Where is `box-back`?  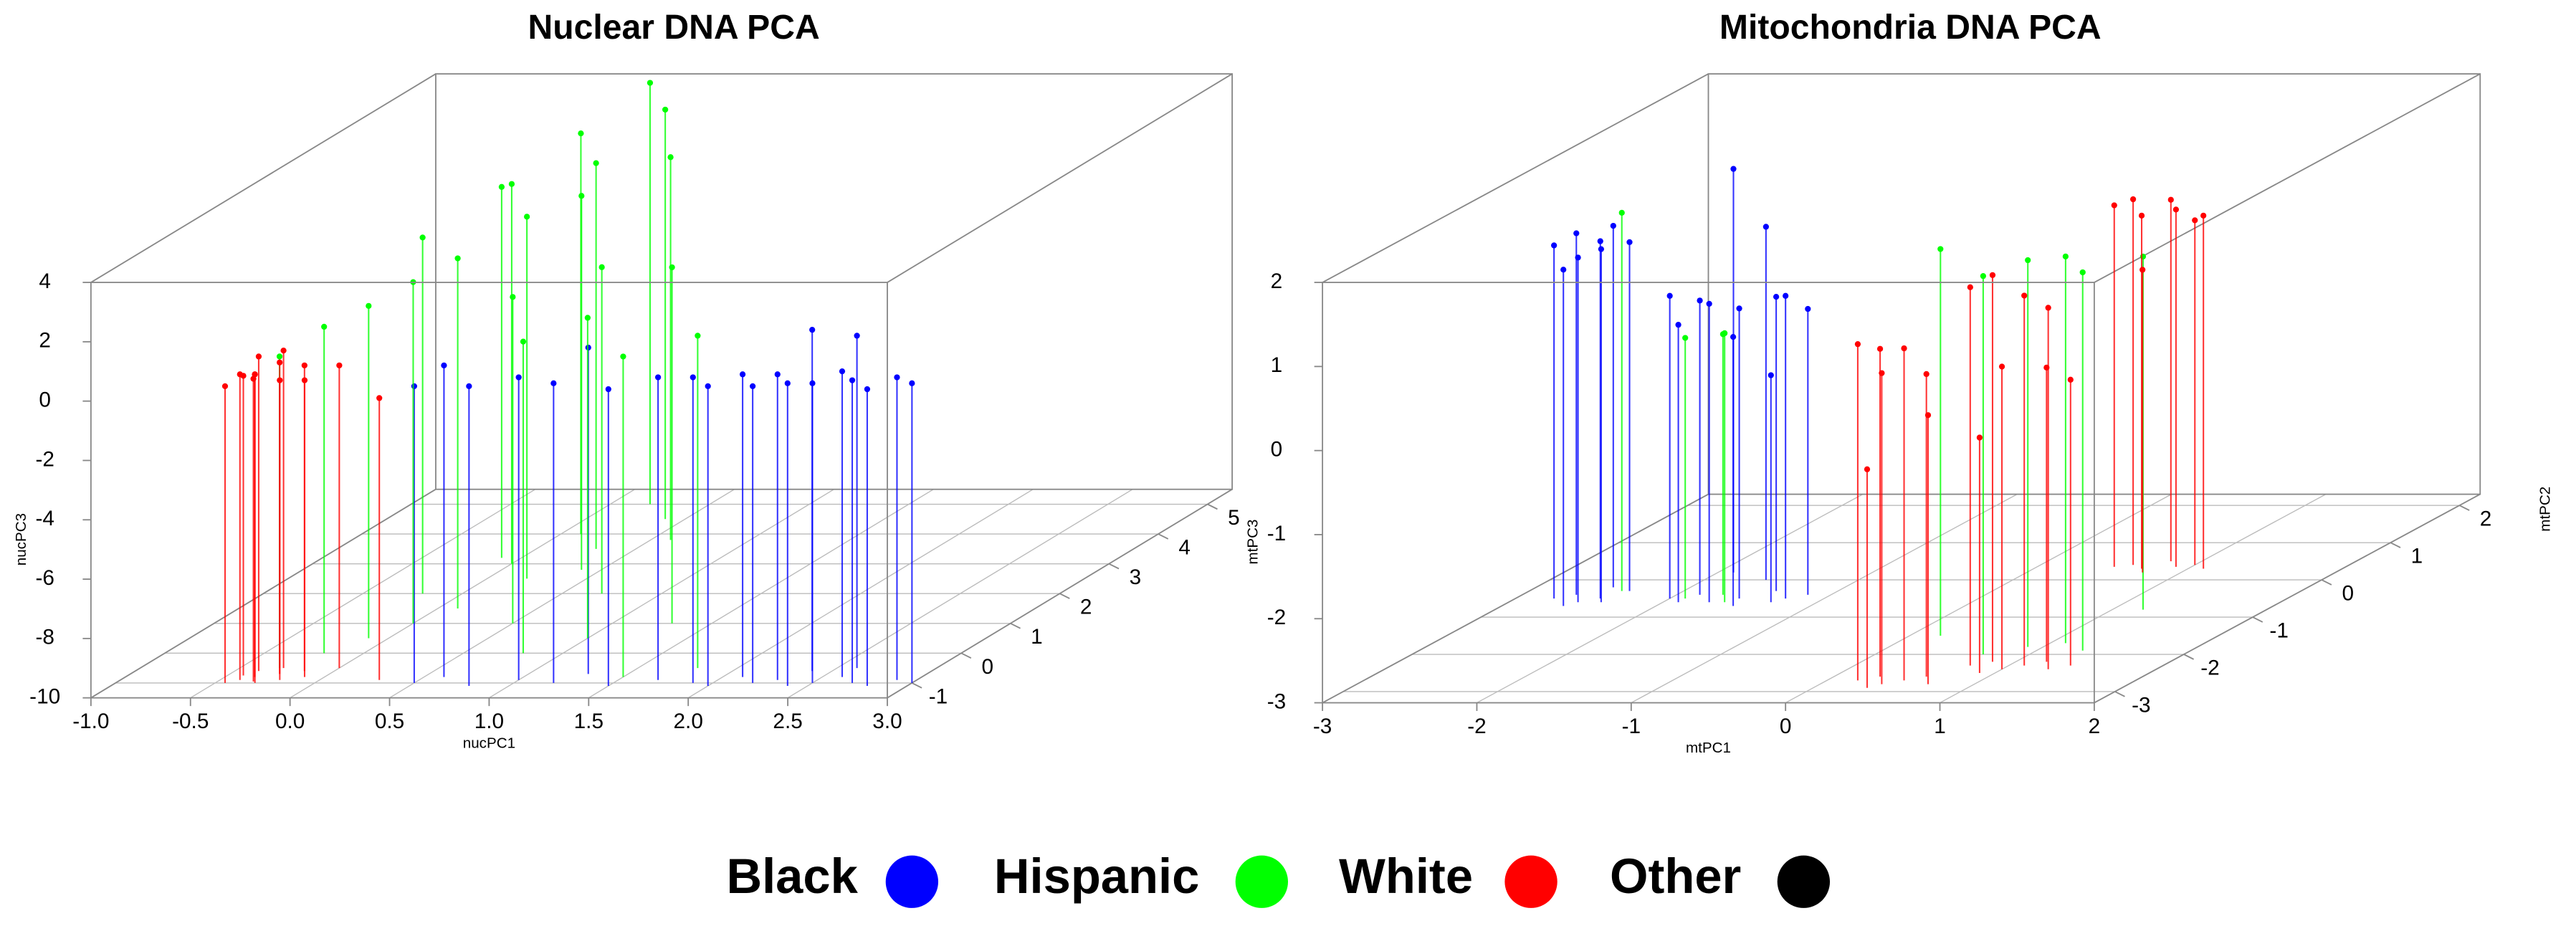
box-back is located at coordinates (834, 281).